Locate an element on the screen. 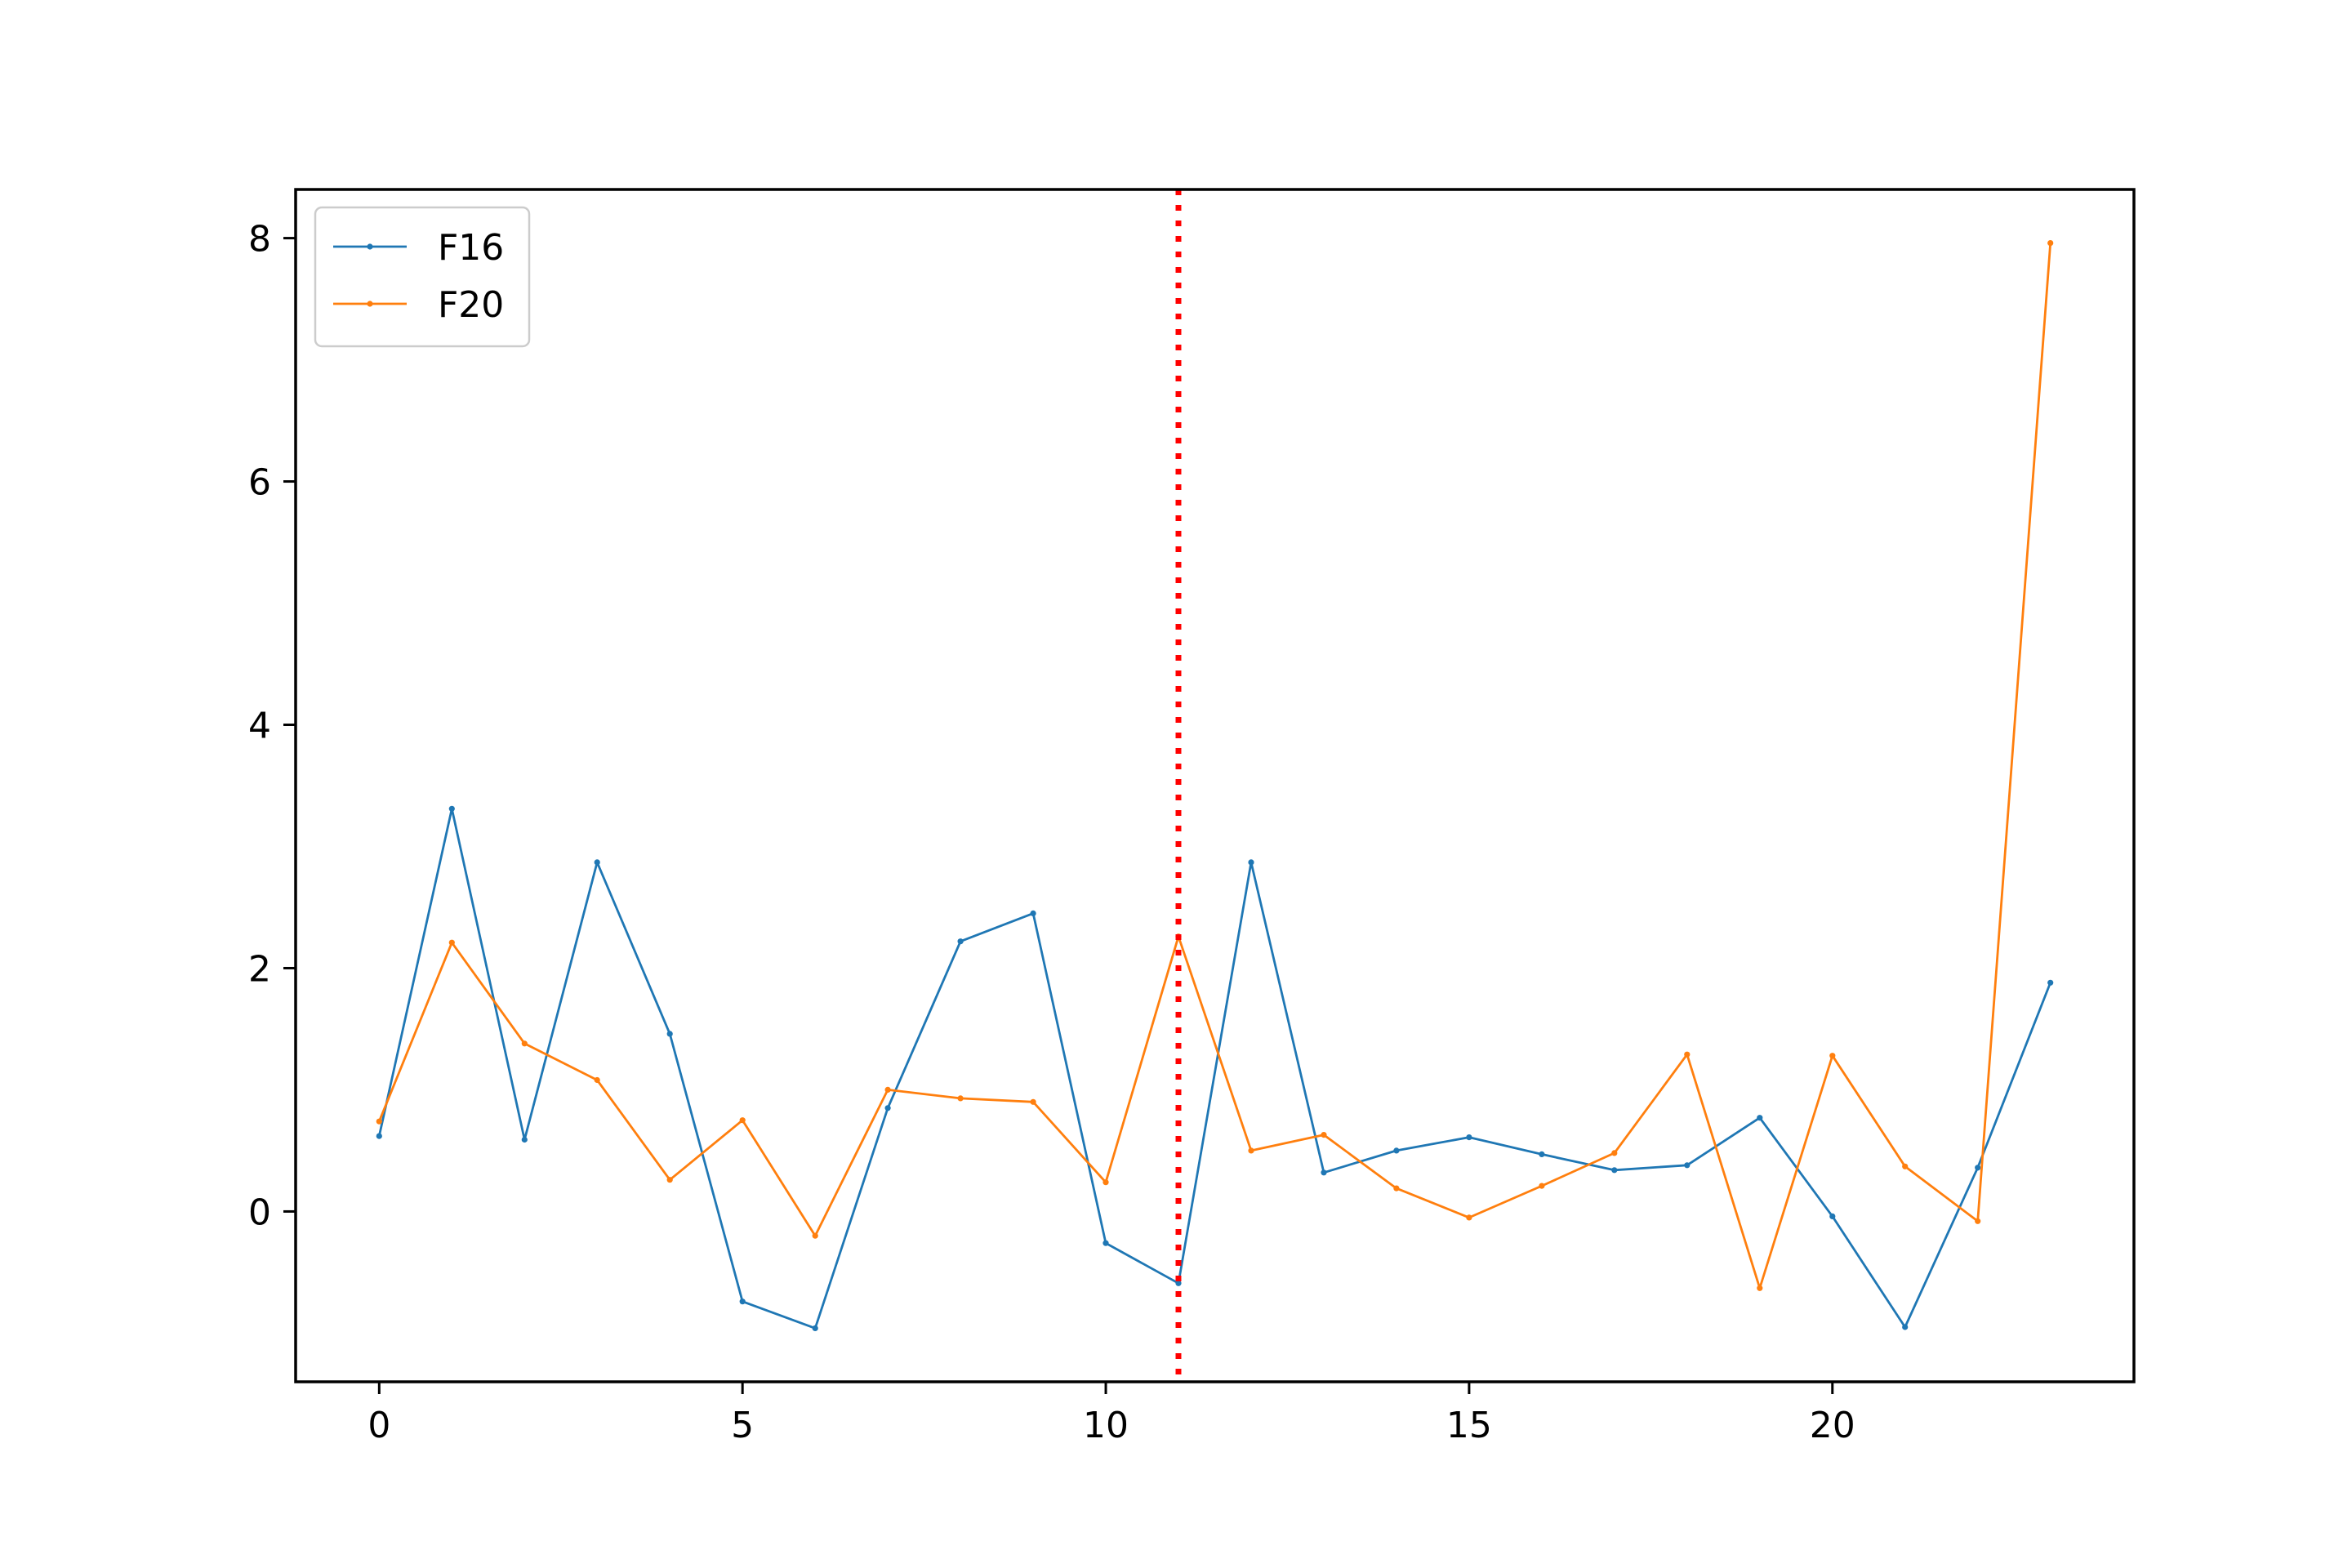 The width and height of the screenshot is (2352, 1568). x-tick-label: 0 is located at coordinates (379, 1425).